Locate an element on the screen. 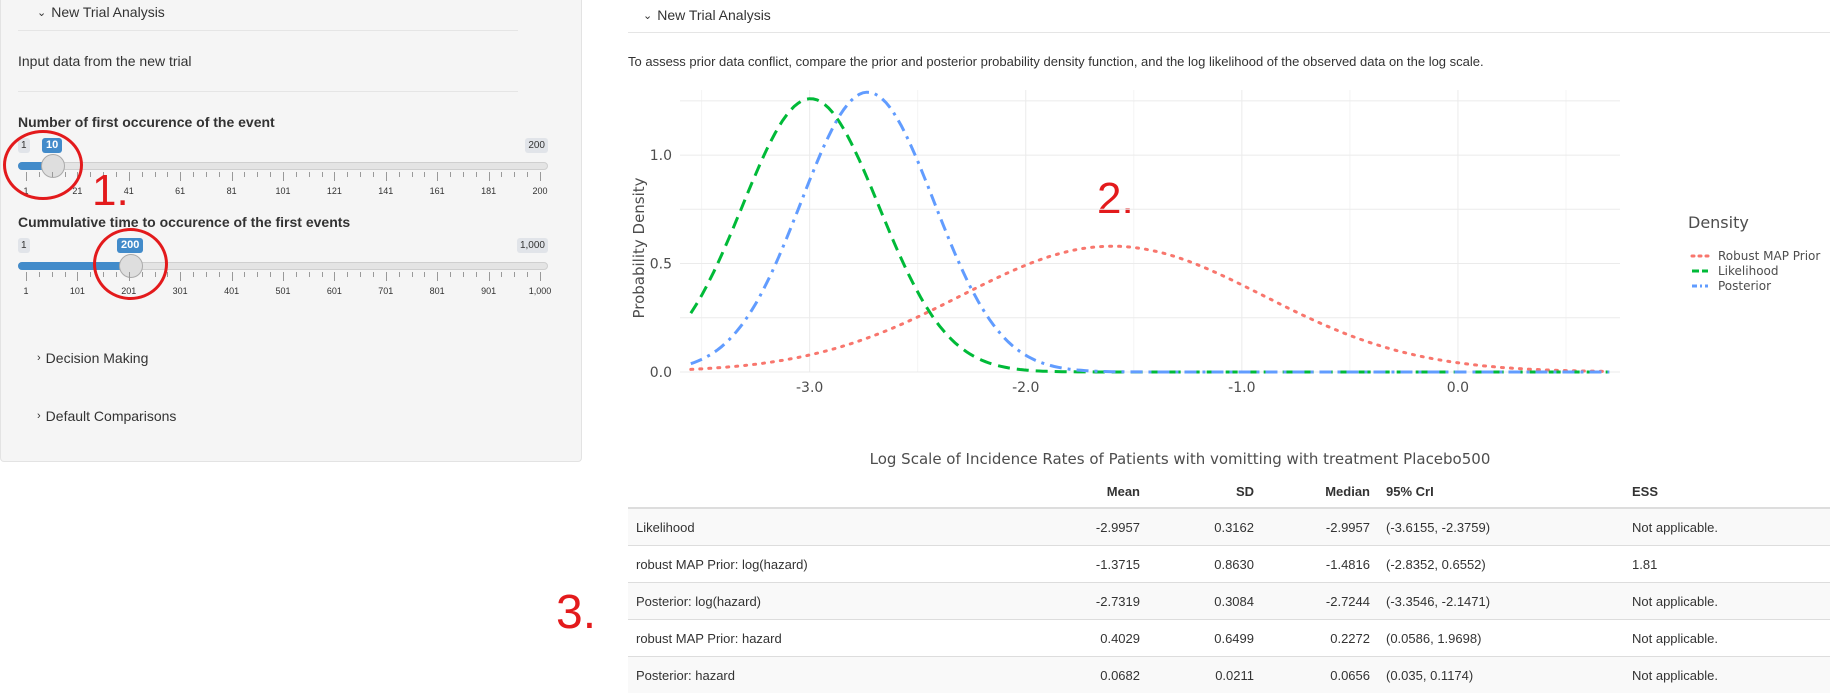 Image resolution: width=1830 pixels, height=700 pixels. cell-label: robust MAP Prior: hazard is located at coordinates (830, 638).